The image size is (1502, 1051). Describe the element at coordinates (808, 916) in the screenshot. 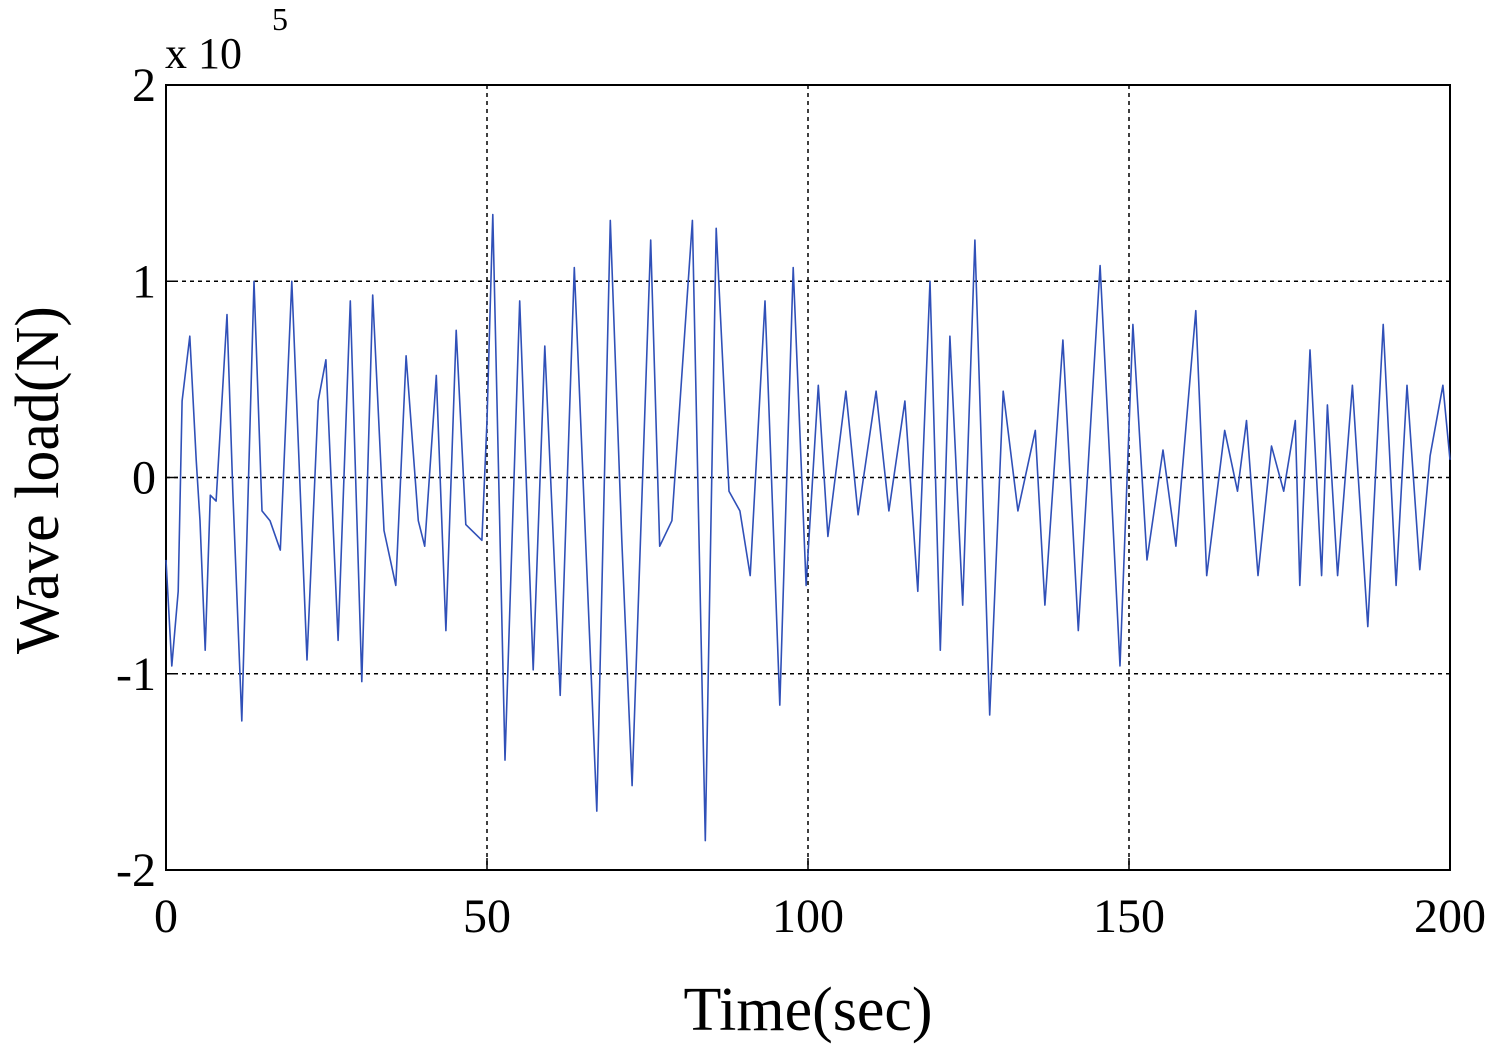

I see `x-tick-label: 100` at that location.